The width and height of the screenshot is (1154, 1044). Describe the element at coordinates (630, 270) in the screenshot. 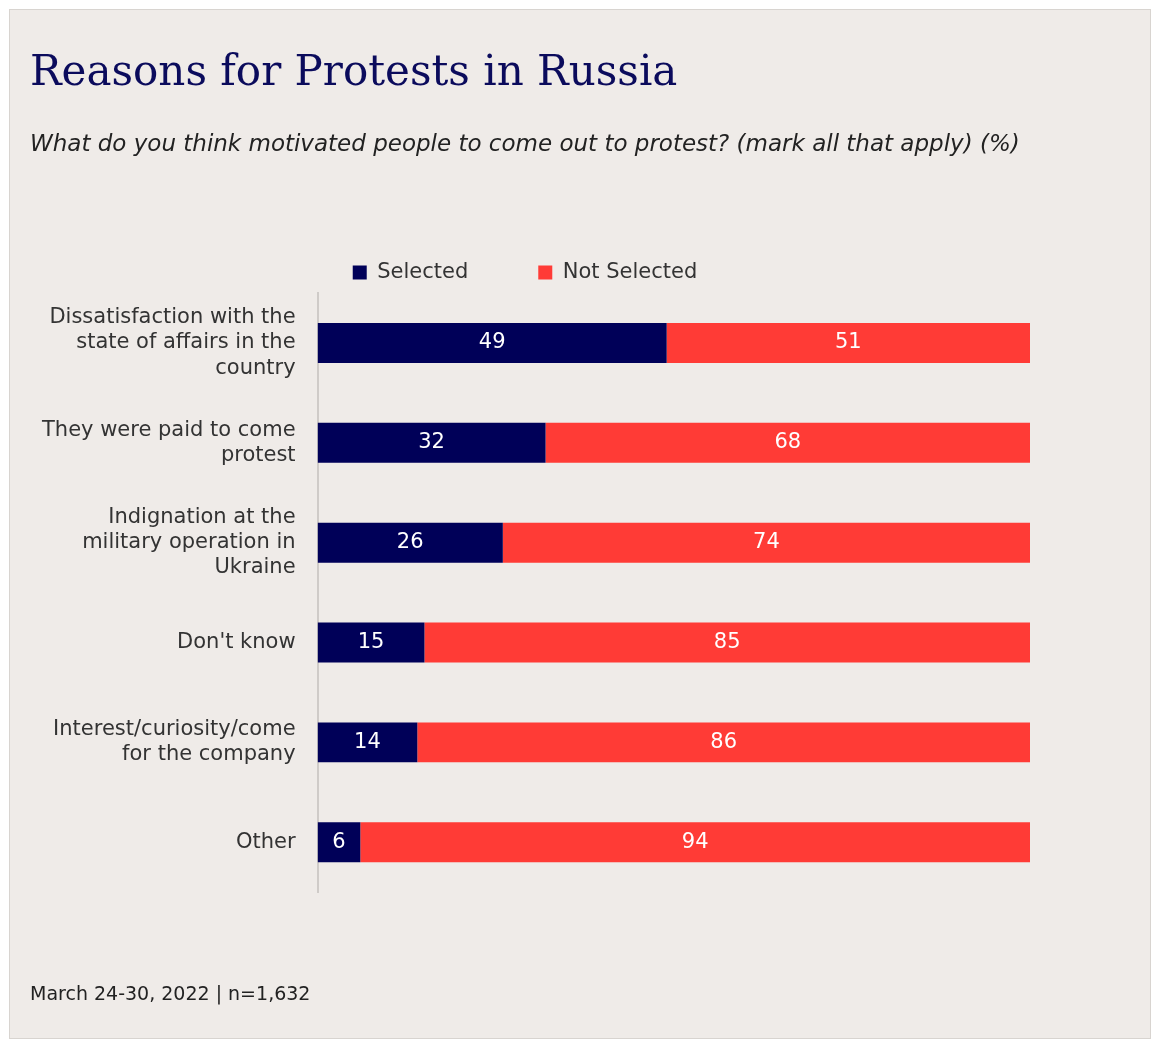

I see `legend-label: Not Selected` at that location.